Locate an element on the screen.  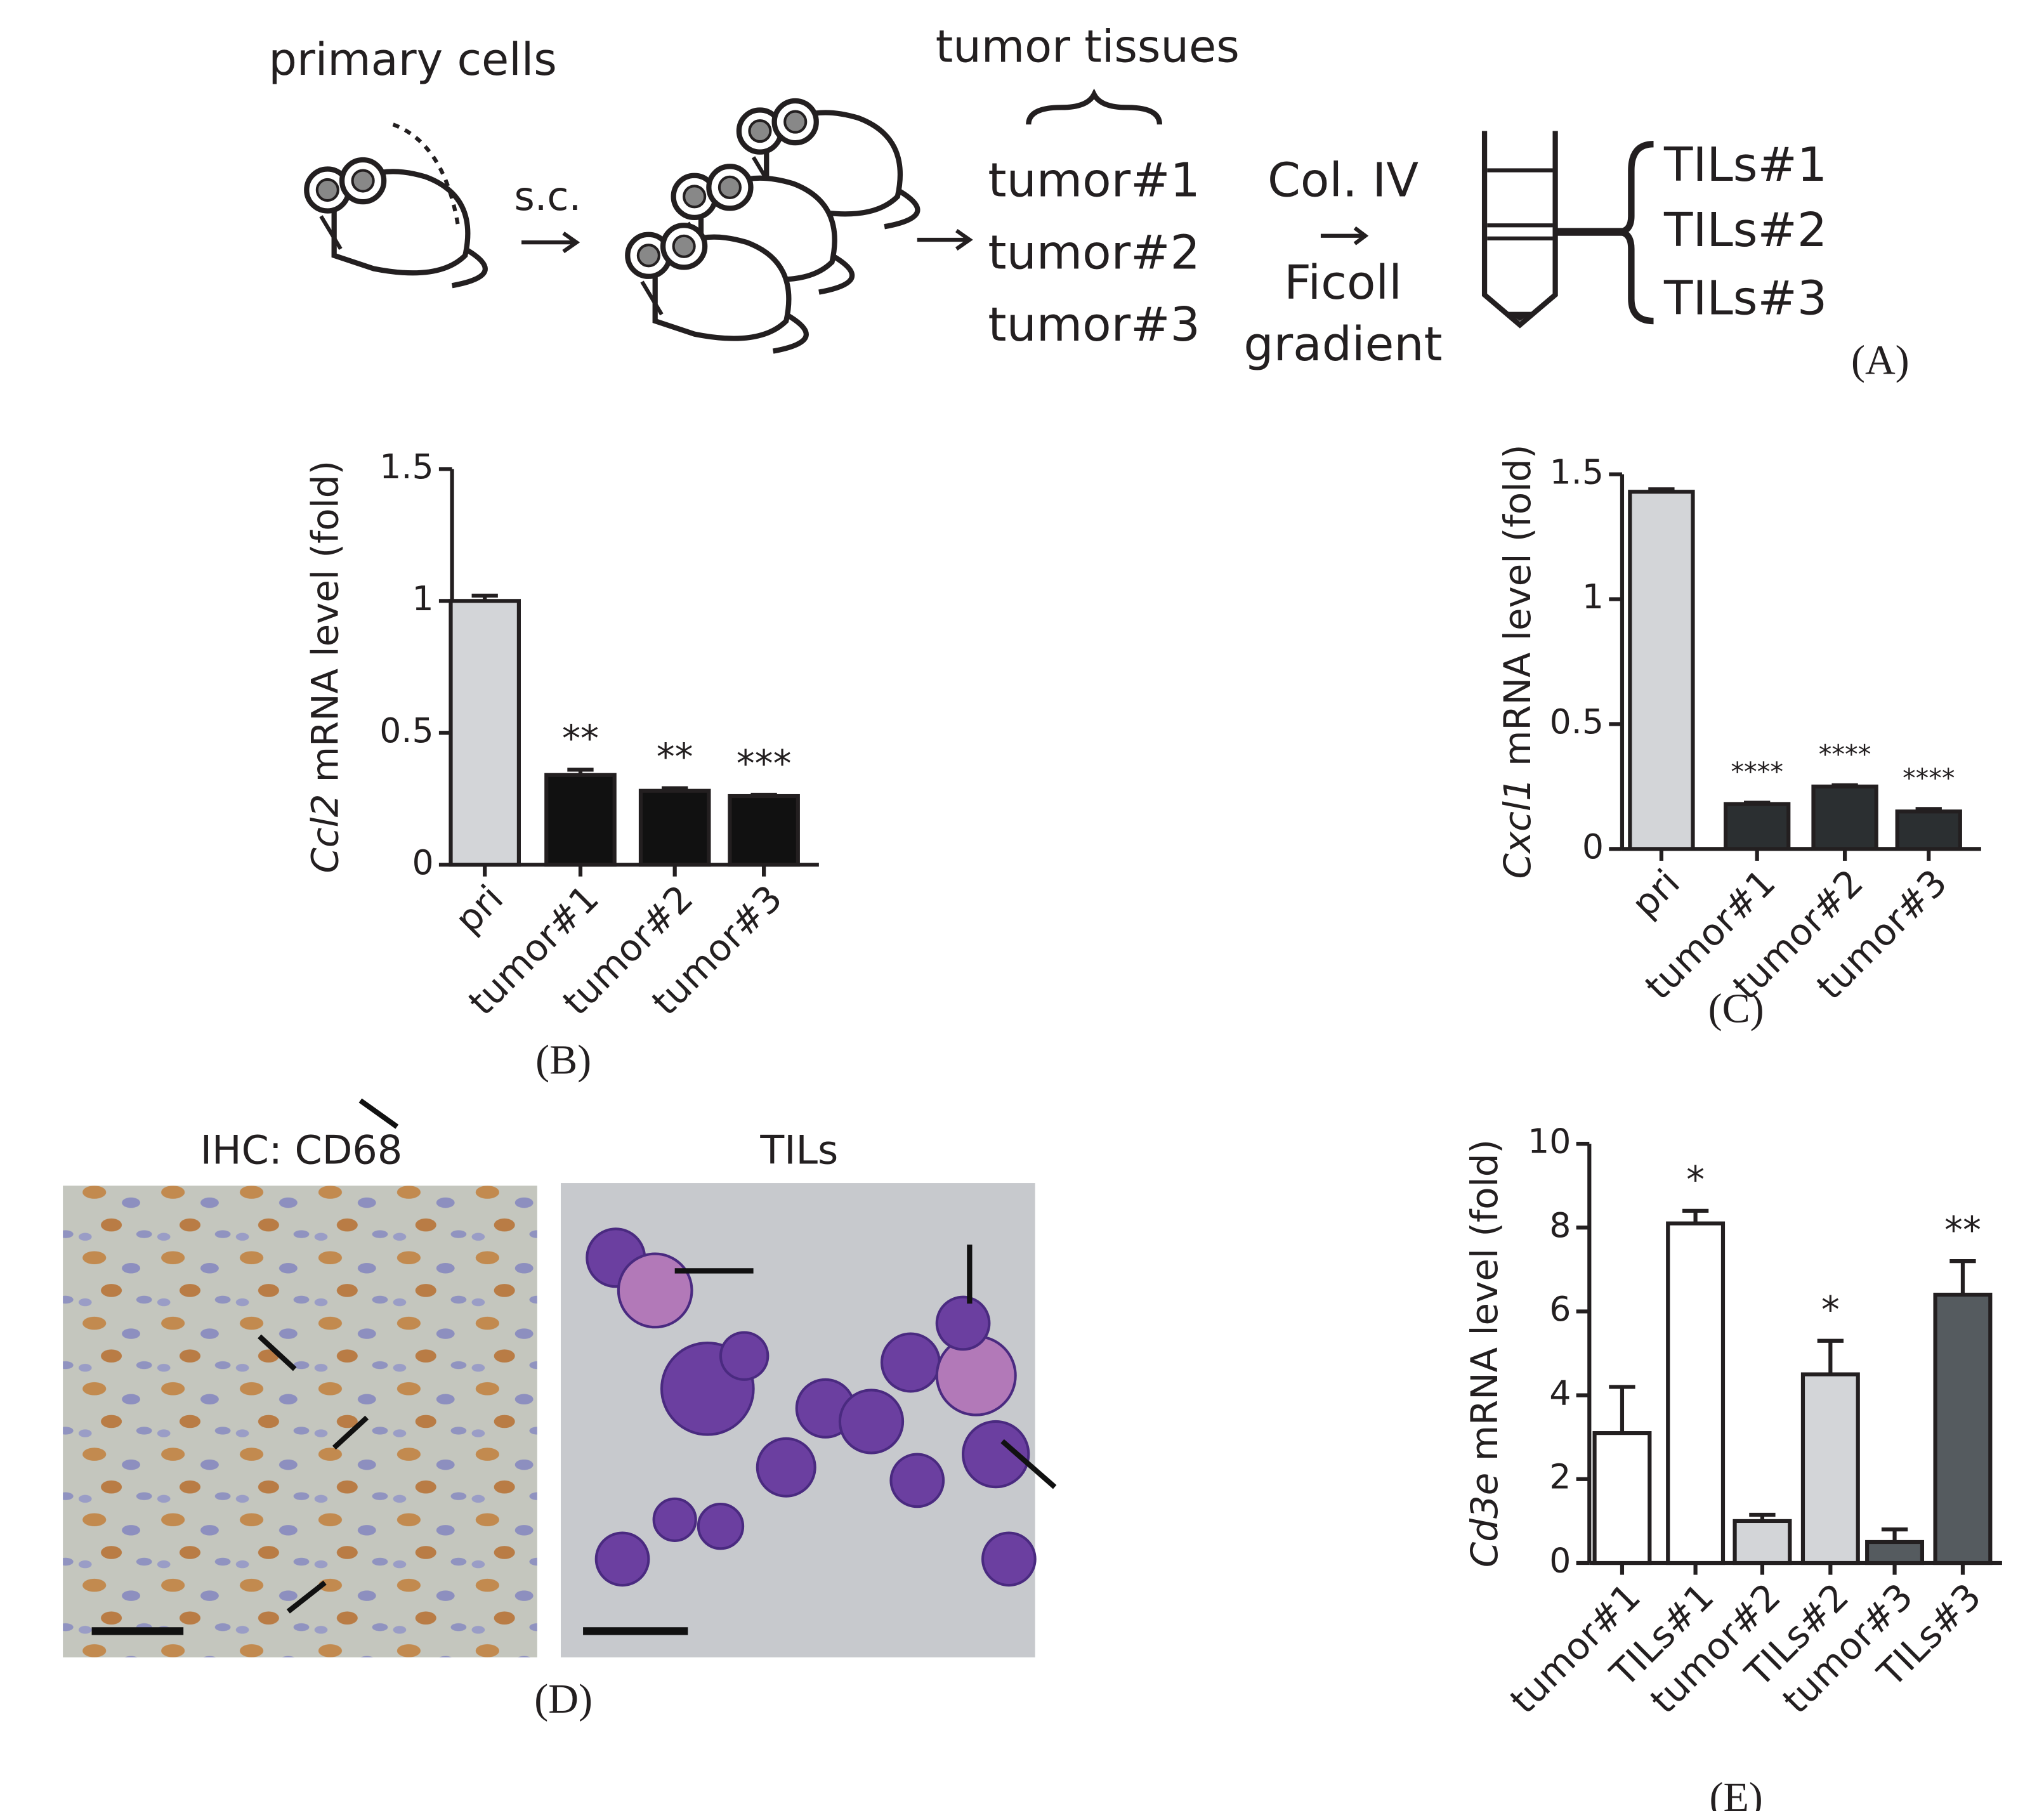
label: TILs#2 is located at coordinates (1745, 230).